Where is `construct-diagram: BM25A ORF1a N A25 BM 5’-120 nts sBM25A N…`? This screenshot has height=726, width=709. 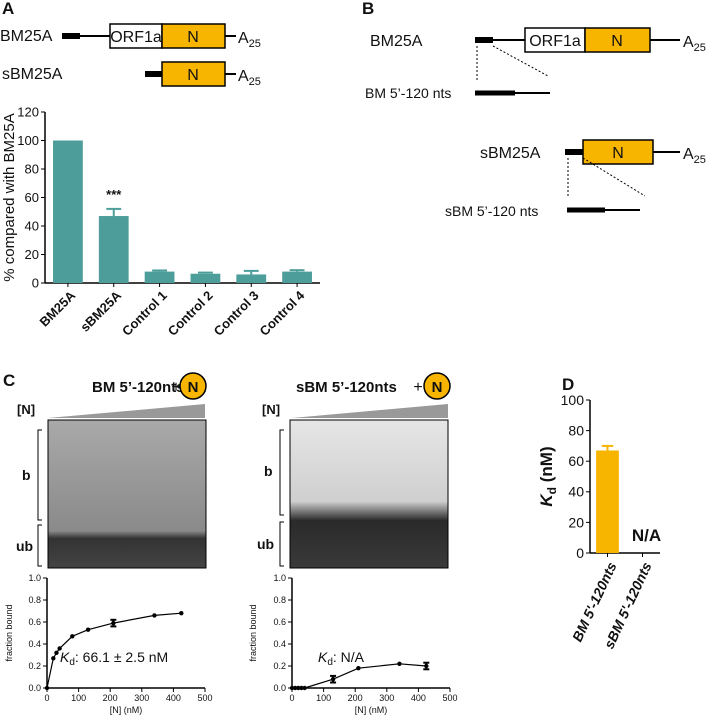
construct-diagram: BM25A ORF1a N A25 BM 5’-120 nts sBM25A N… is located at coordinates (535, 123).